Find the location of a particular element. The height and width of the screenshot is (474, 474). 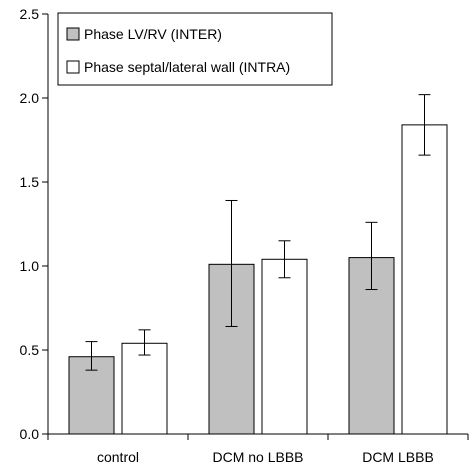

legend-label-inter: Phase LV/RV (INTER) is located at coordinates (153, 34).